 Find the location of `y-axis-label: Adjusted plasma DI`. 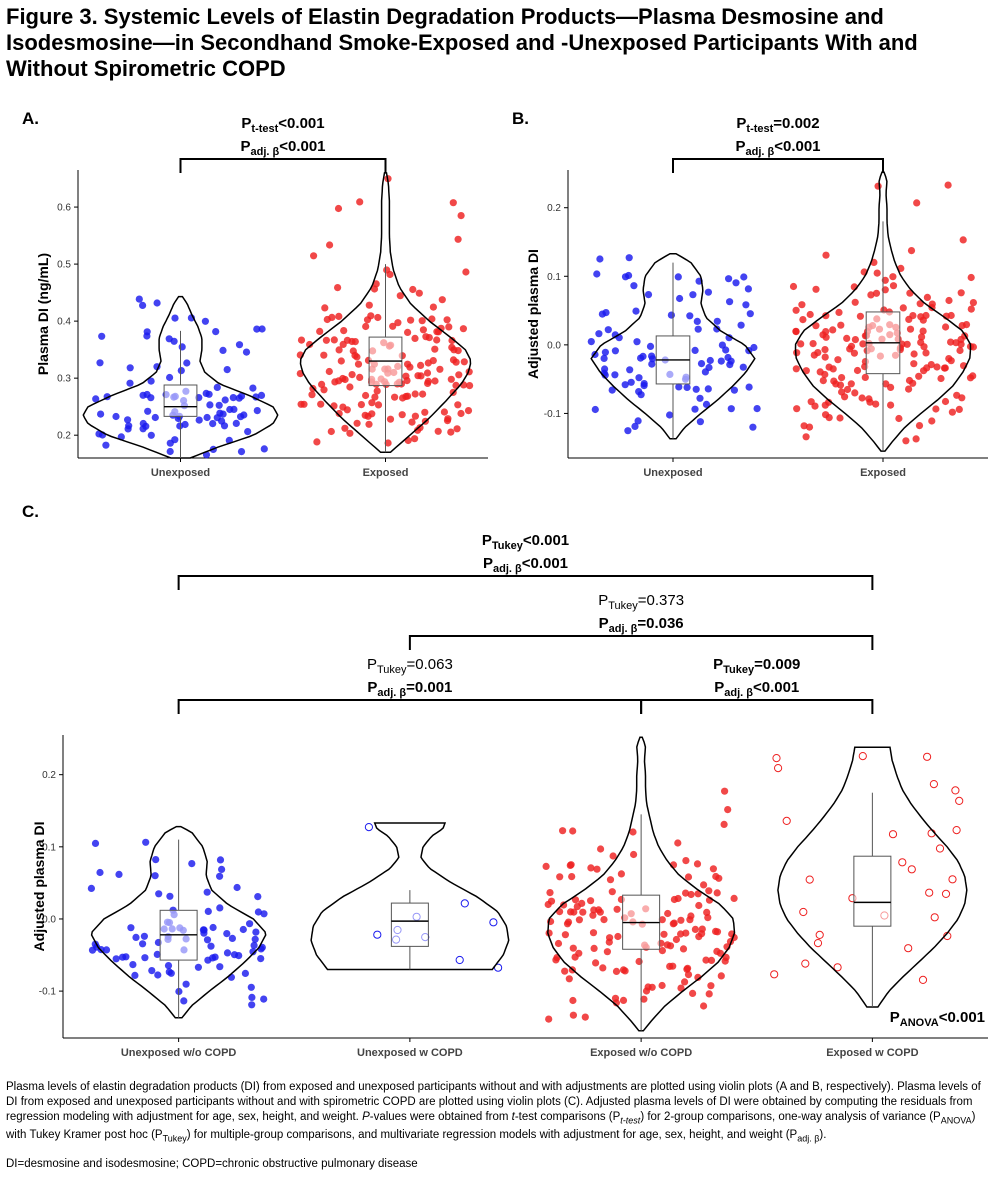

y-axis-label: Adjusted plasma DI is located at coordinates (533, 314).